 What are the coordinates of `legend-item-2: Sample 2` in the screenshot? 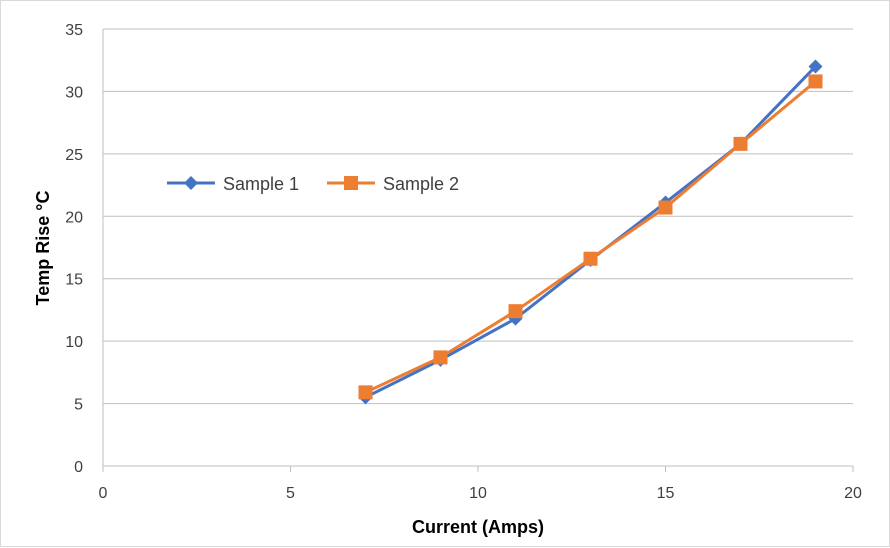 It's located at (393, 184).